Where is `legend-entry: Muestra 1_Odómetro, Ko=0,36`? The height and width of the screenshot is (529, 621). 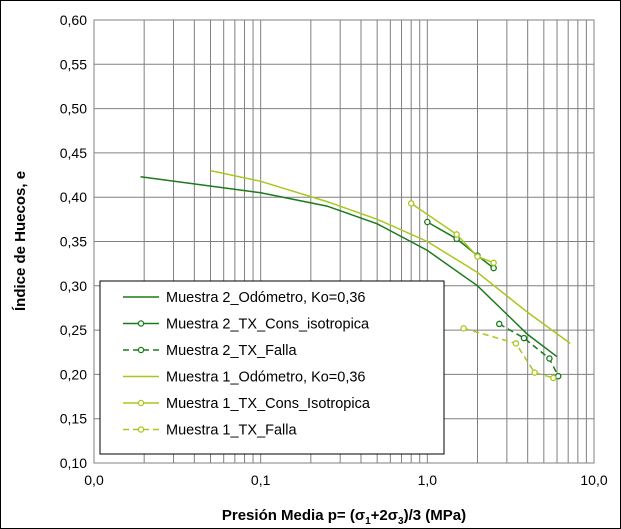
legend-entry: Muestra 1_Odómetro, Ko=0,36 is located at coordinates (244, 378).